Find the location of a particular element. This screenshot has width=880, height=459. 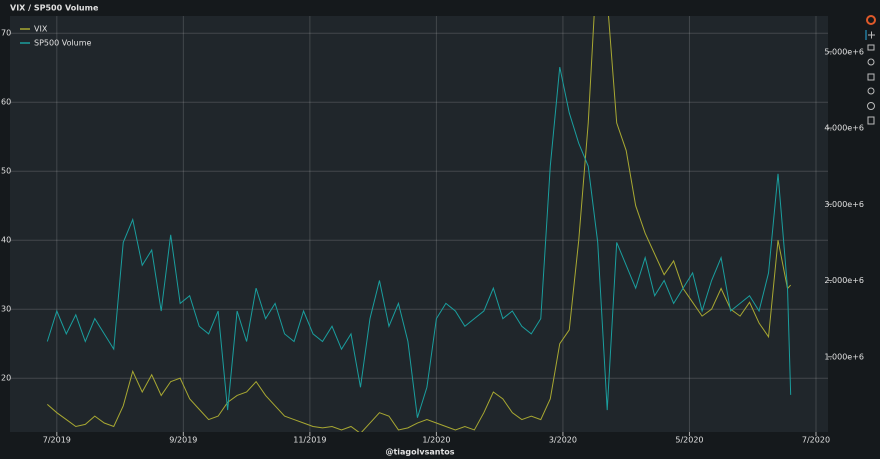

zoom-tool is located at coordinates (871, 62).